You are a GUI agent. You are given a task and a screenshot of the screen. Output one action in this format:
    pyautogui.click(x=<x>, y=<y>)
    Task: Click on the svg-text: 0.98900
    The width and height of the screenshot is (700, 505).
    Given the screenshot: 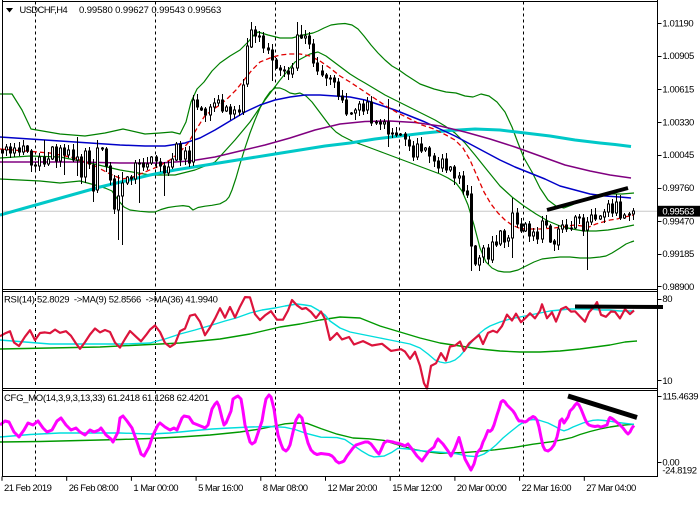 What is the action you would take?
    pyautogui.click(x=678, y=287)
    